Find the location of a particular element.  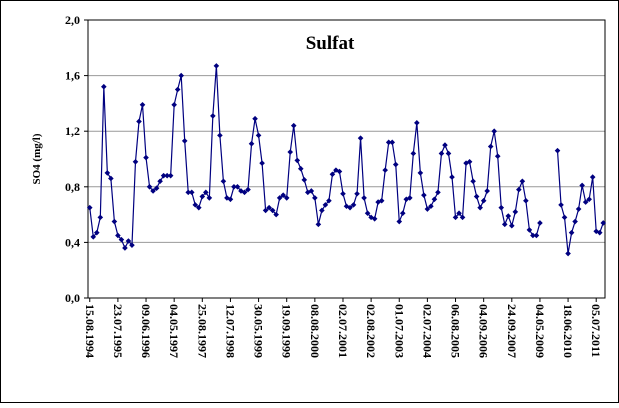

x-tick-label: 05.07.2011 is located at coordinates (596, 330).